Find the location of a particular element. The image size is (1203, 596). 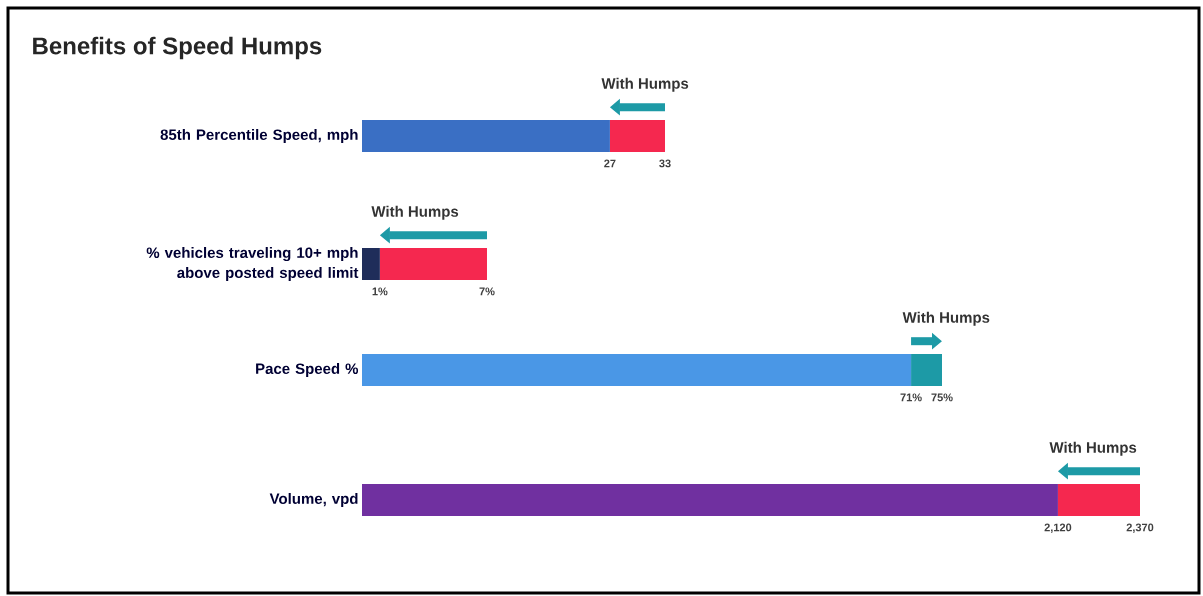

x-tick-label: 71% is located at coordinates (911, 397).